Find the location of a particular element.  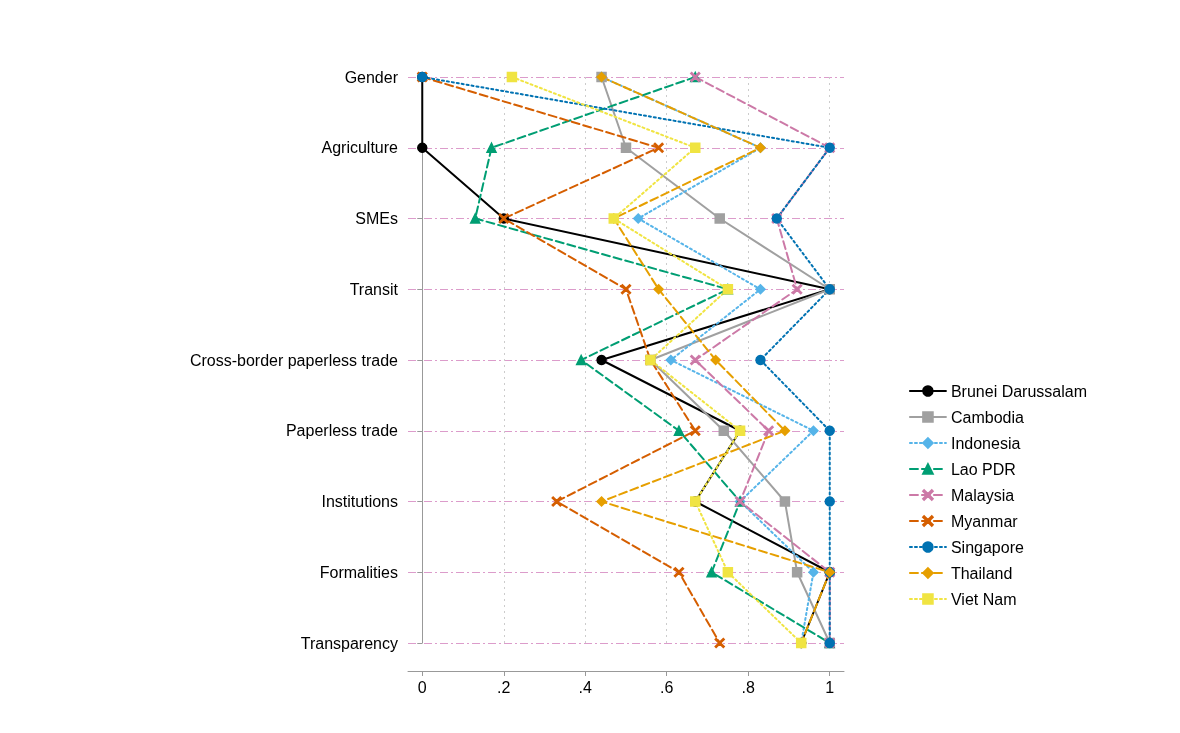

x-tick-label: .8 is located at coordinates (748, 687).